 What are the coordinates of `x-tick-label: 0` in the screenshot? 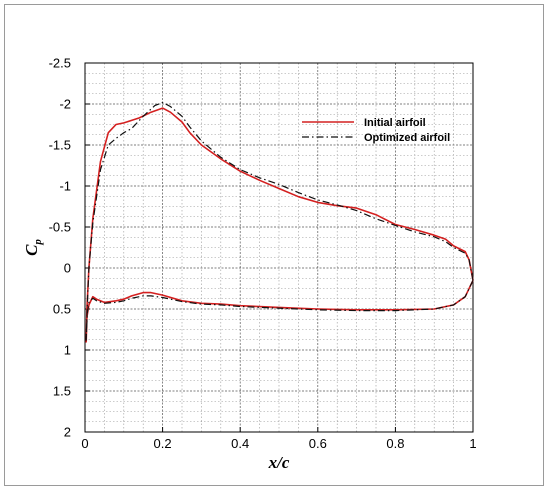 It's located at (84, 443).